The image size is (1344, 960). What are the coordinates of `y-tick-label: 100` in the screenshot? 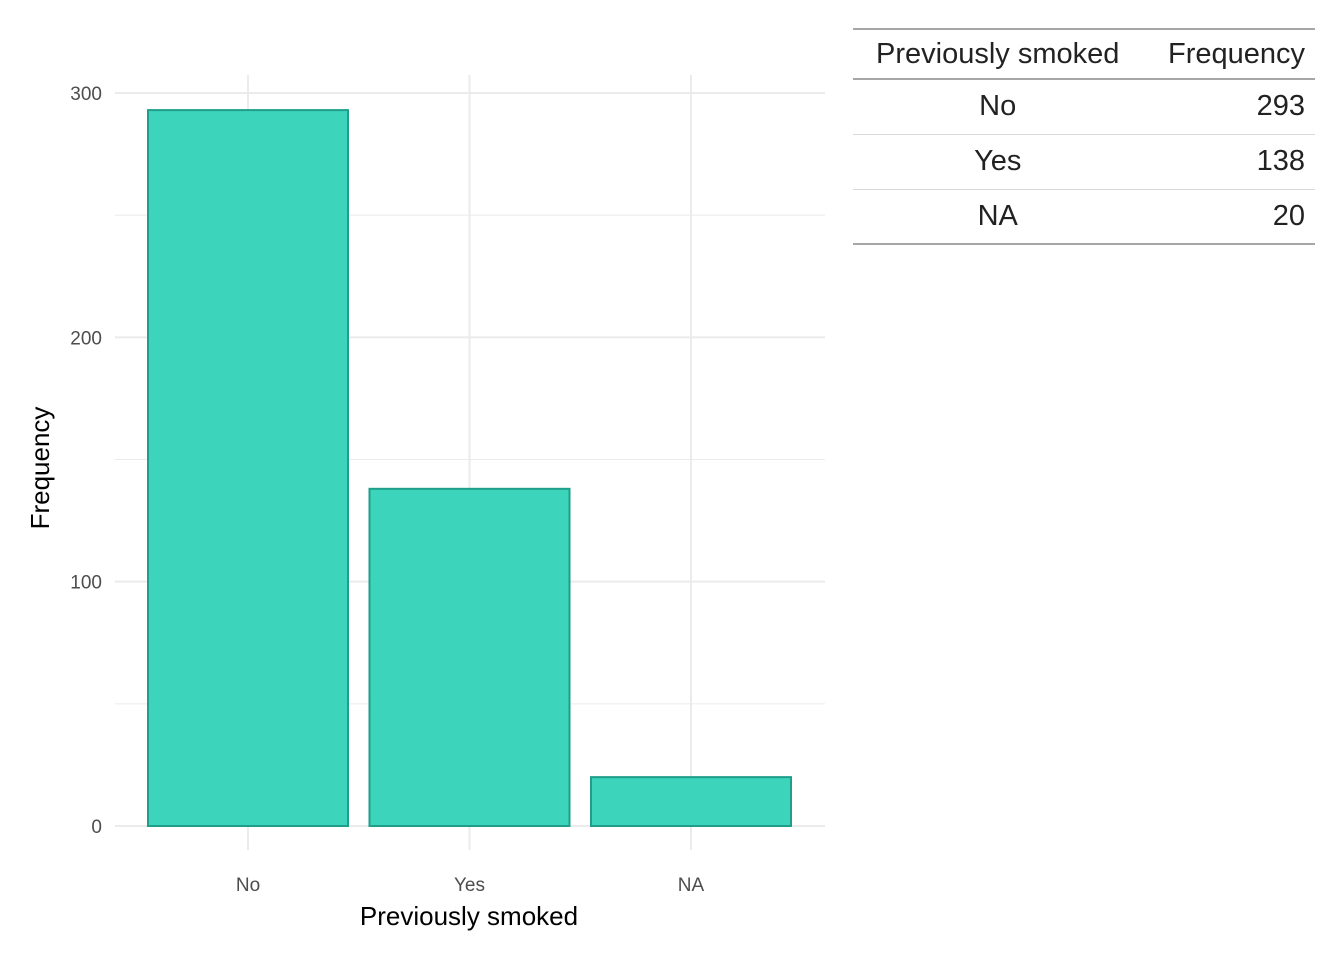 It's located at (86, 583).